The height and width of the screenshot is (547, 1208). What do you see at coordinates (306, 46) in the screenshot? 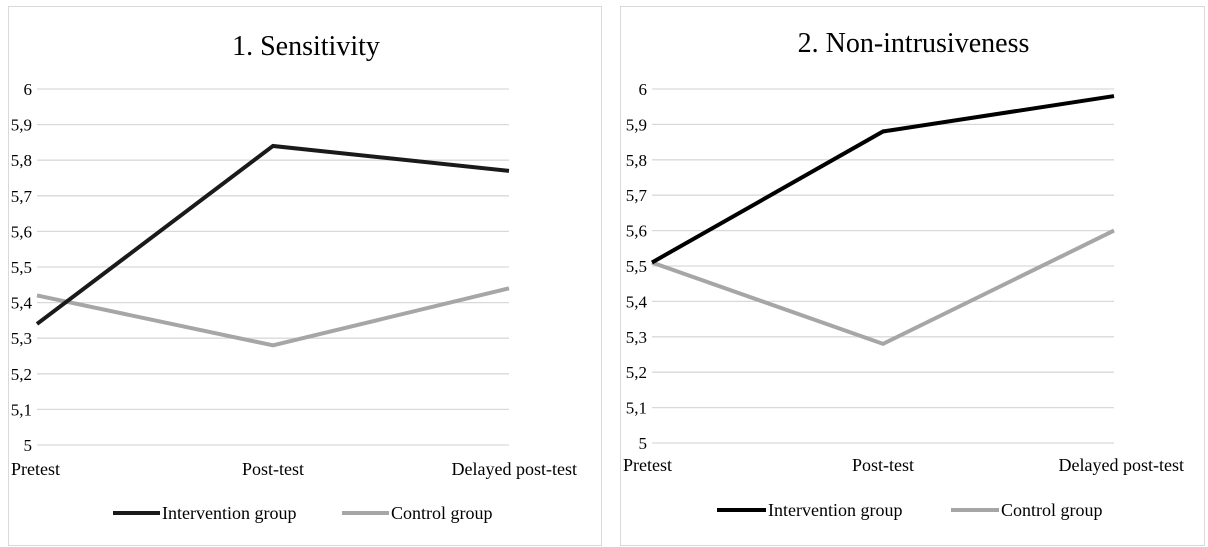
I see `chart-title: 1. Sensitivity` at bounding box center [306, 46].